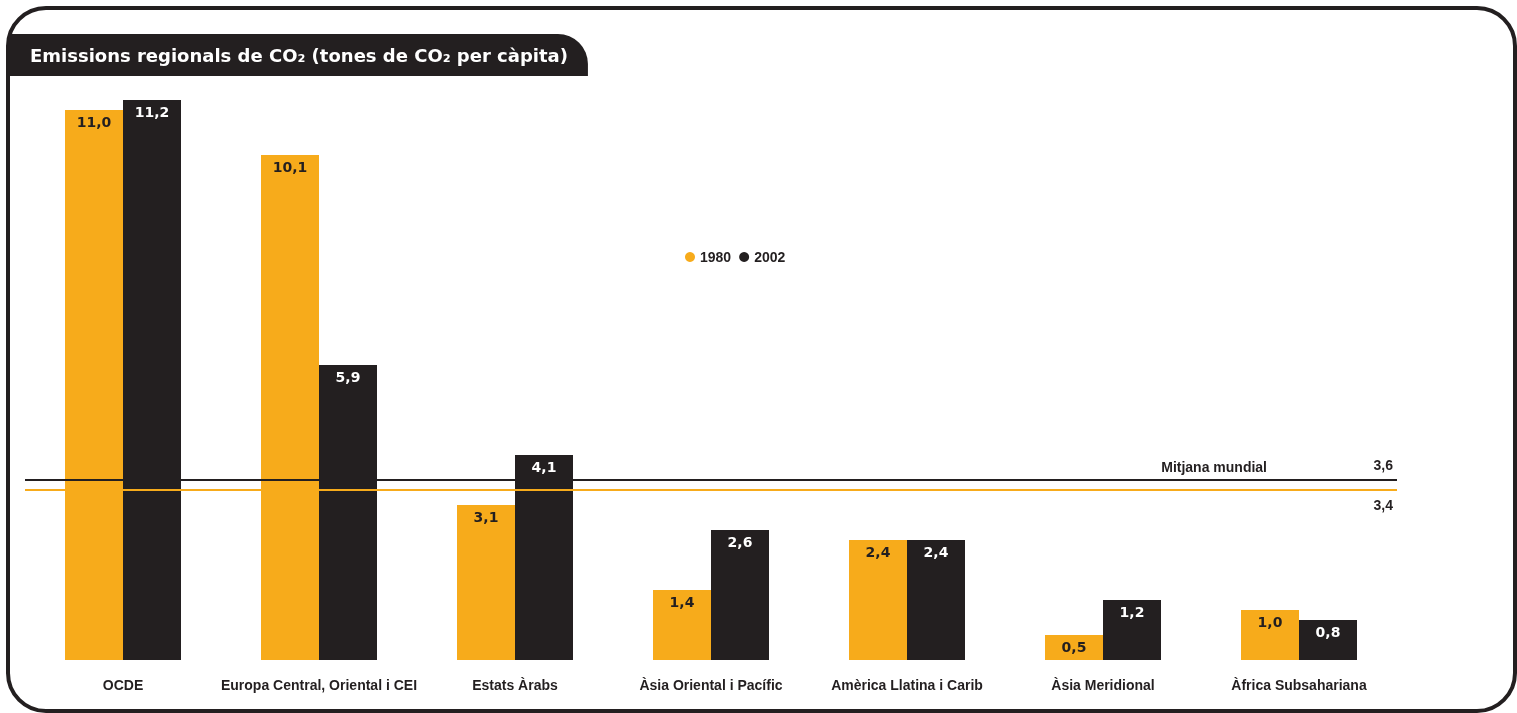 The height and width of the screenshot is (713, 1517). I want to click on data-label: 2,6, so click(740, 542).